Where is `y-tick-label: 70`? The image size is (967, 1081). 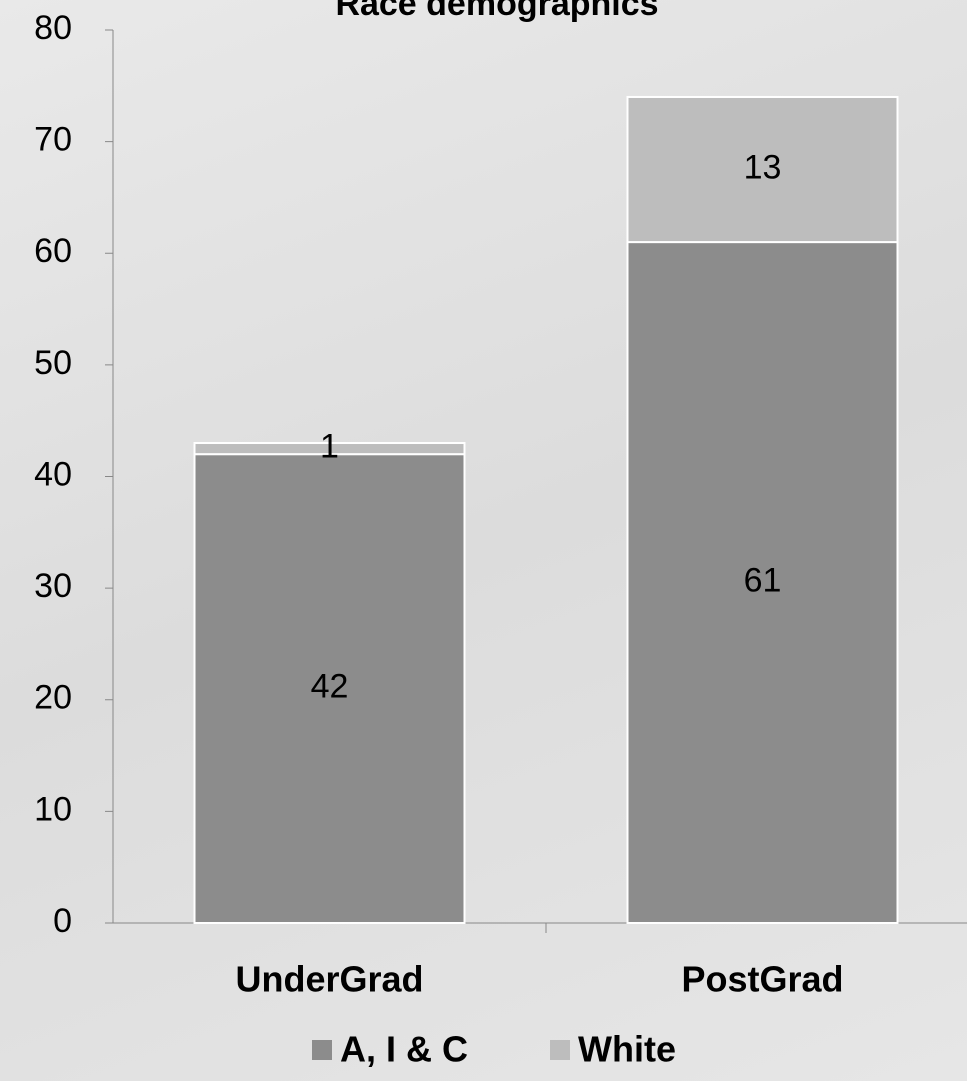
y-tick-label: 70 is located at coordinates (53, 140).